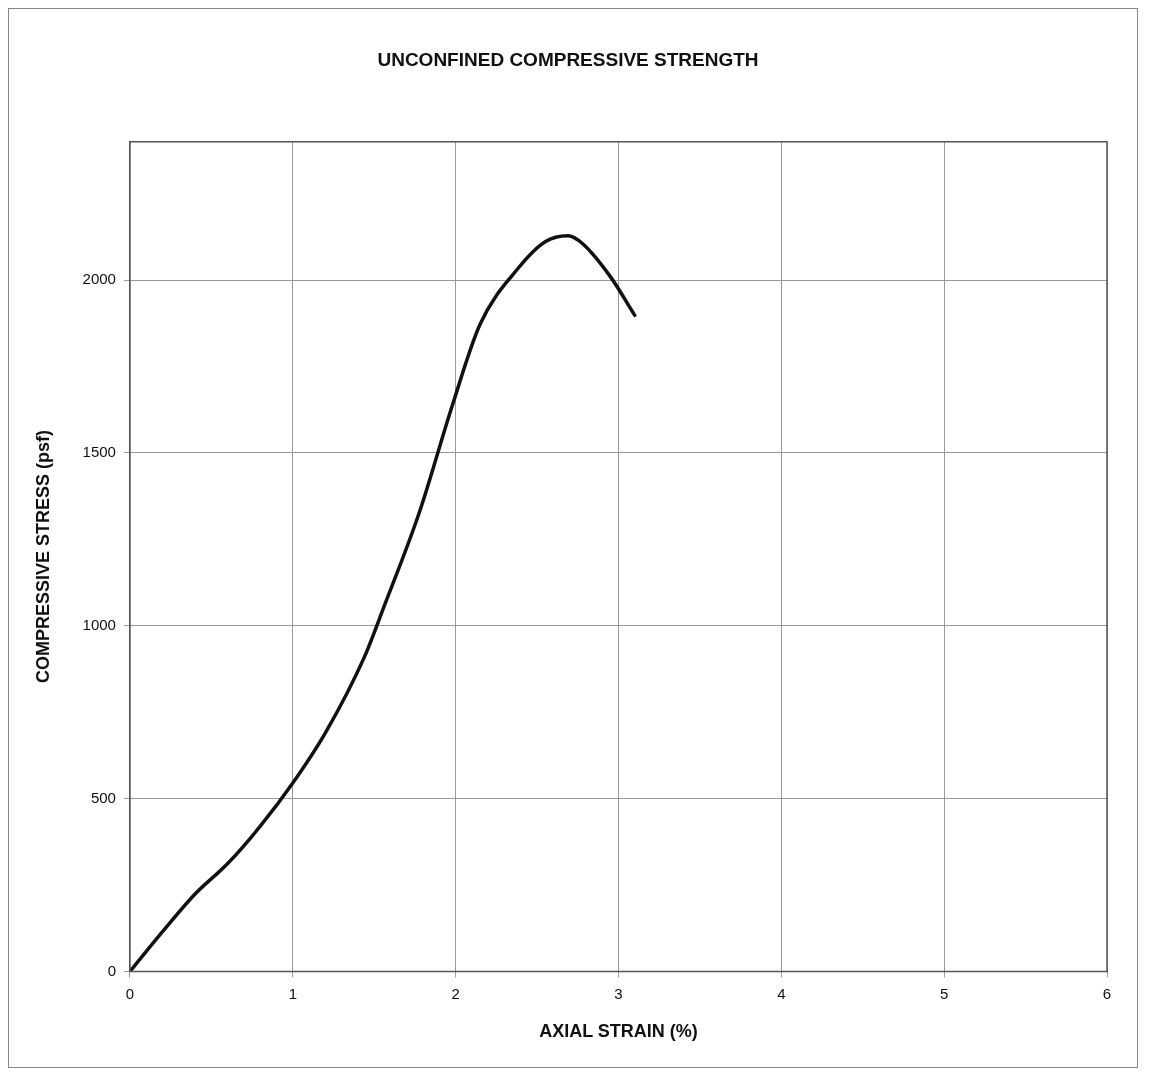 The height and width of the screenshot is (1078, 1151). Describe the element at coordinates (455, 993) in the screenshot. I see `x-tick-label: 2` at that location.